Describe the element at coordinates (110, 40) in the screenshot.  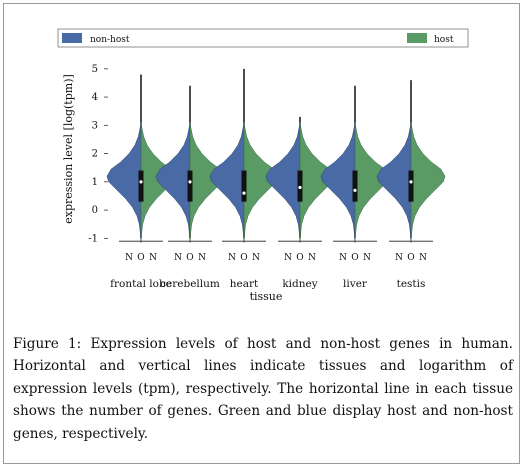
I see `legend-label-non-host: non-host` at that location.